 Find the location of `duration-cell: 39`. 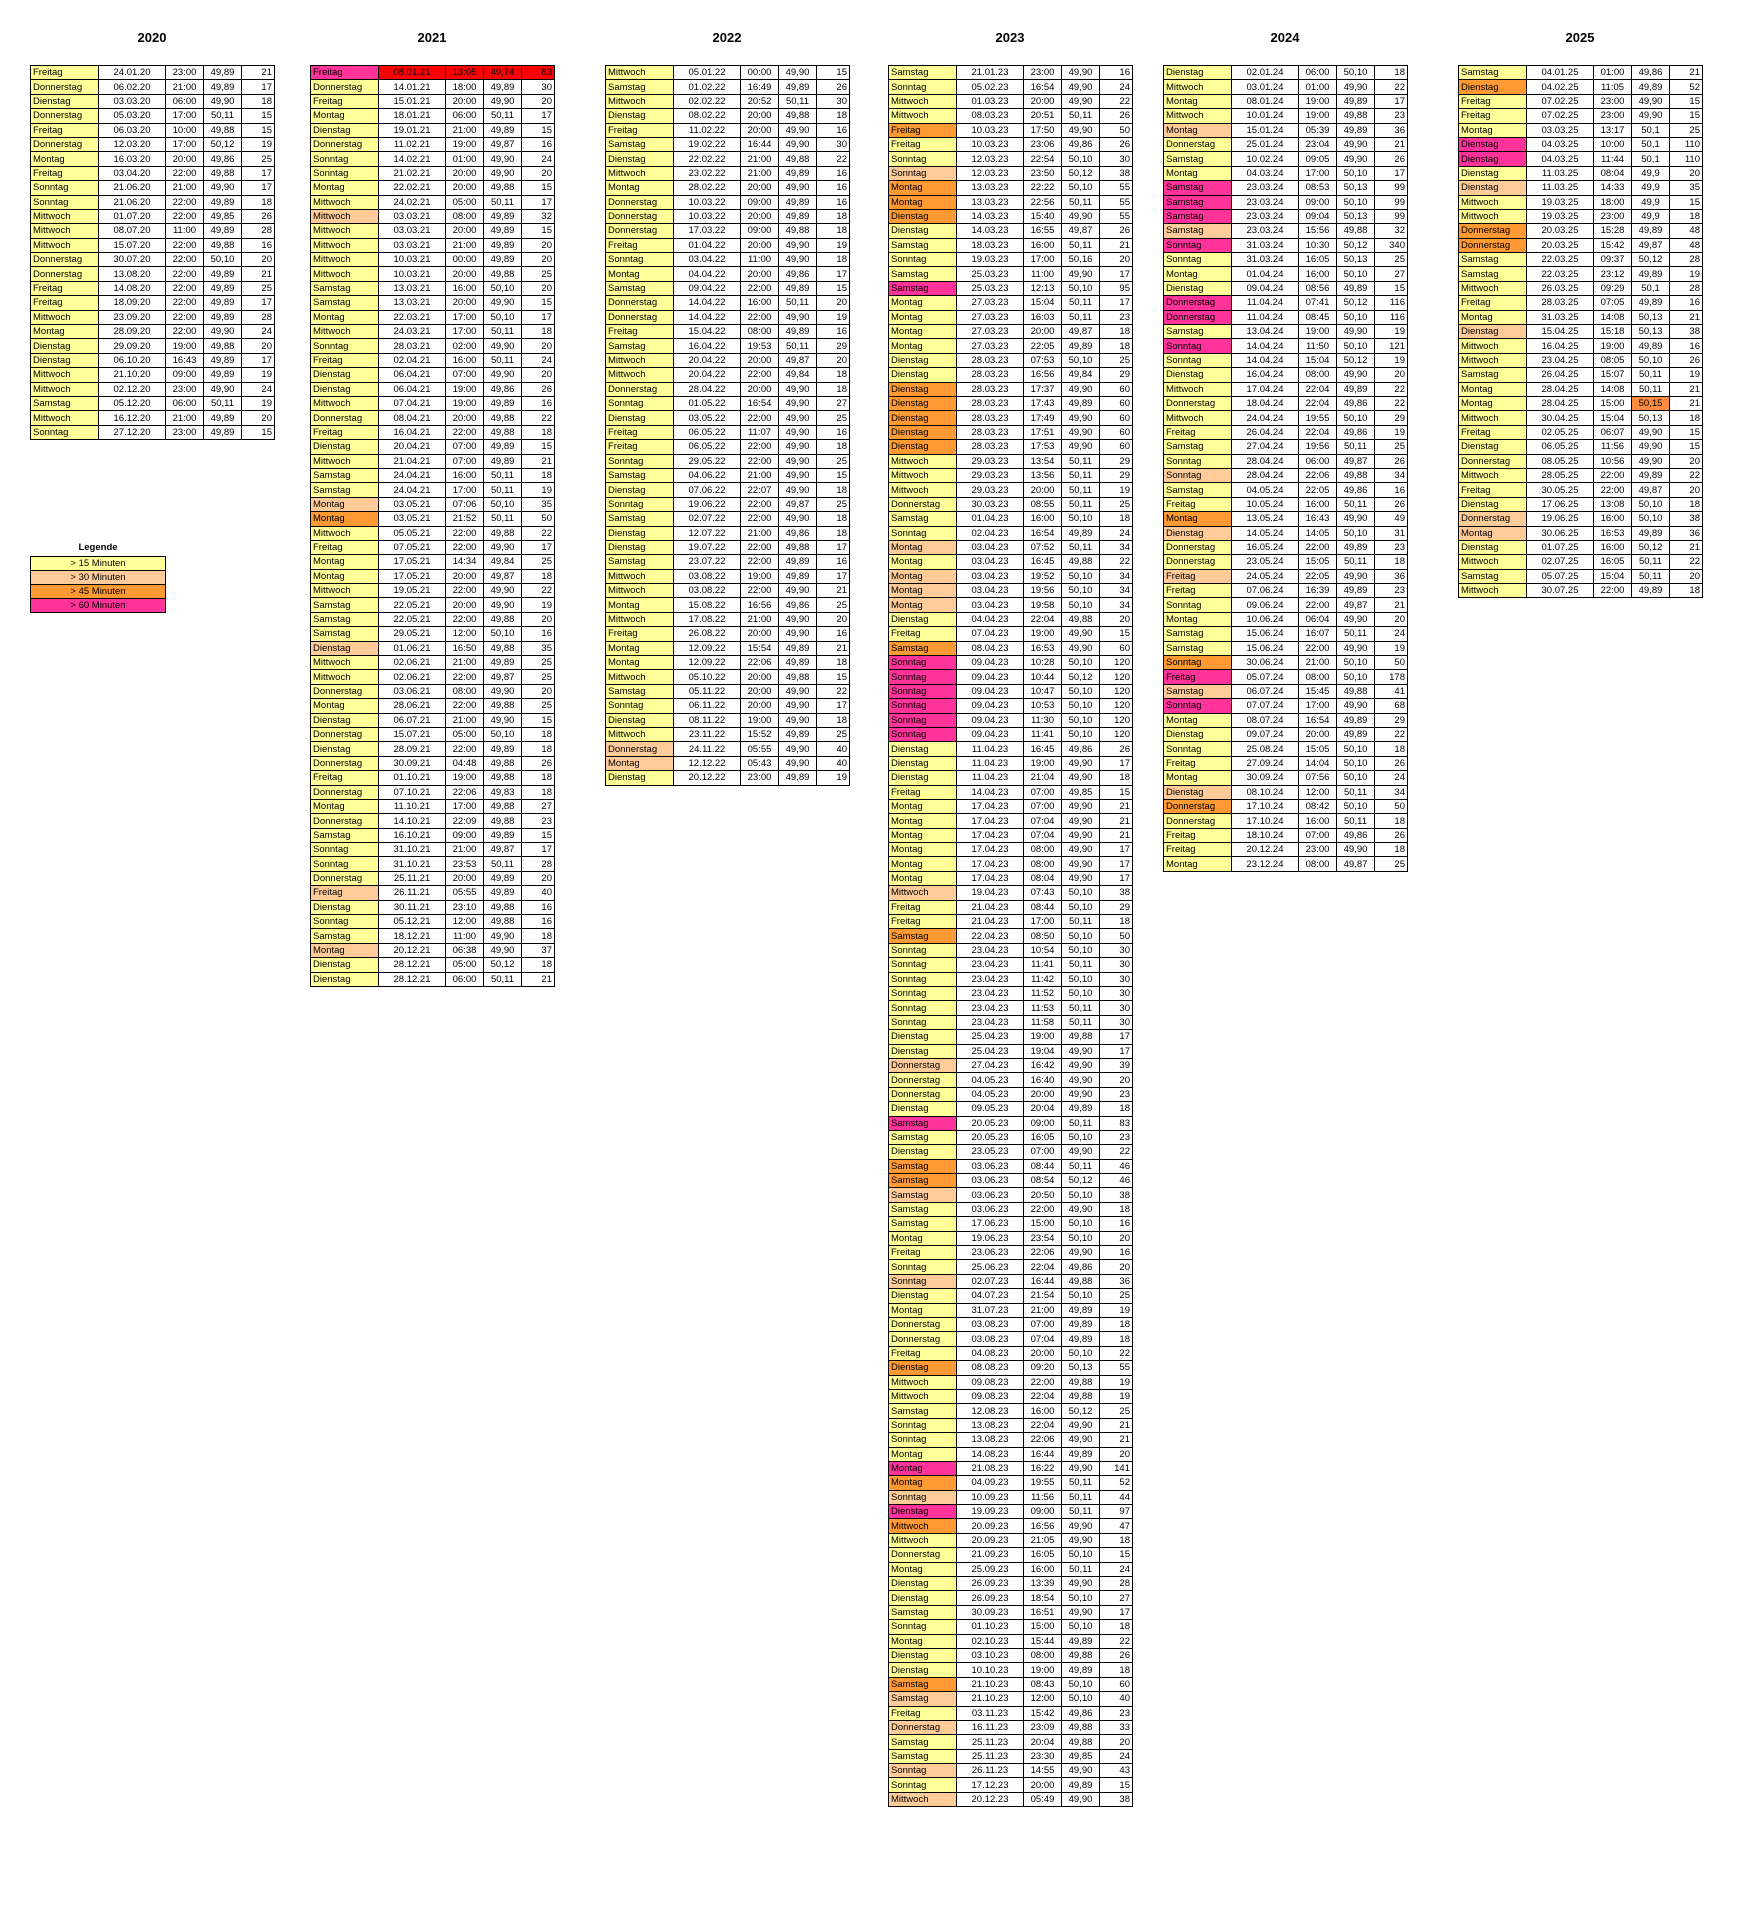

duration-cell: 39 is located at coordinates (1116, 1065).